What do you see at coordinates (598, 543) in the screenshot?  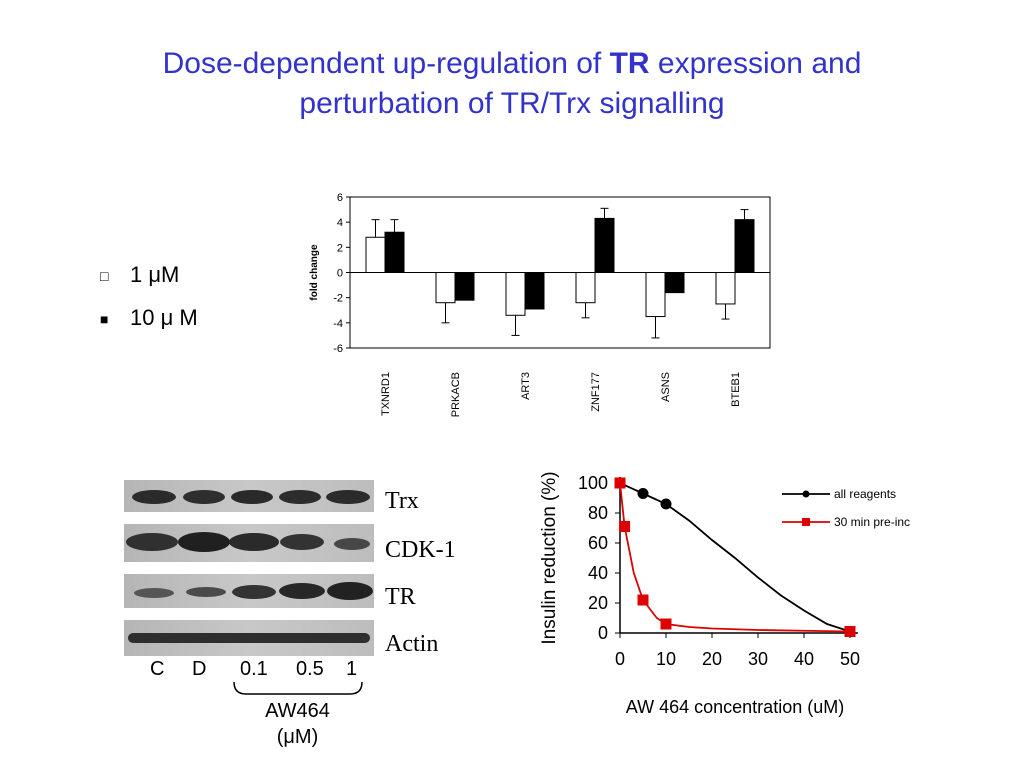 I see `y-tick-label: 60` at bounding box center [598, 543].